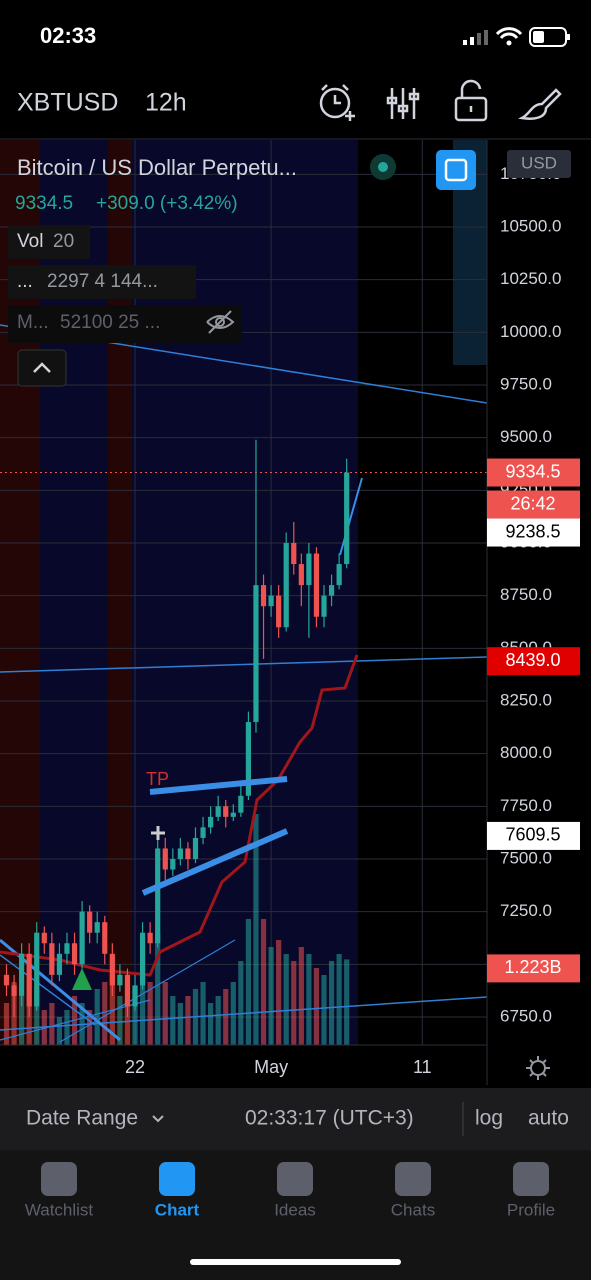 The width and height of the screenshot is (591, 1280). I want to click on x-tick-label: 22, so click(135, 1067).